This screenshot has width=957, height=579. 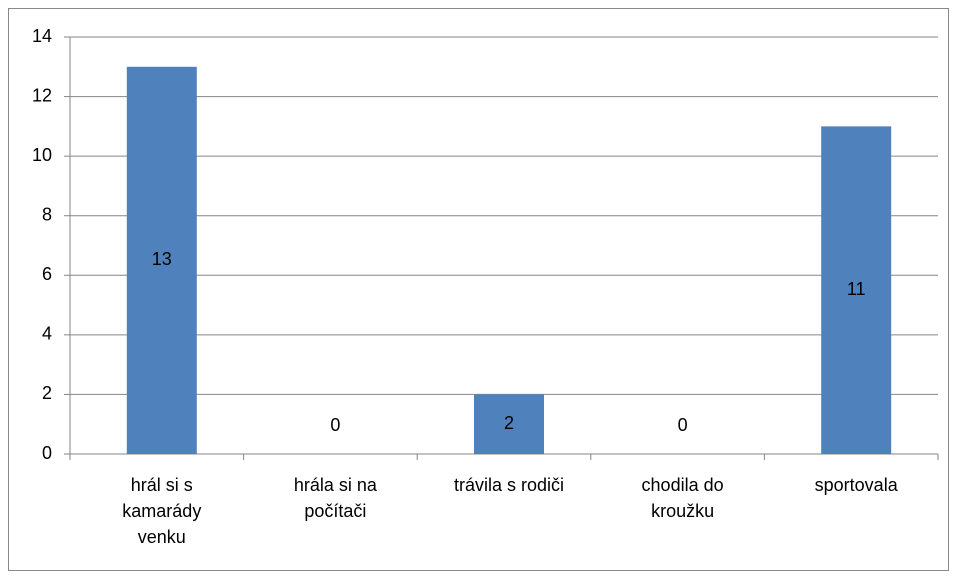 I want to click on data-label: 13, so click(x=162, y=259).